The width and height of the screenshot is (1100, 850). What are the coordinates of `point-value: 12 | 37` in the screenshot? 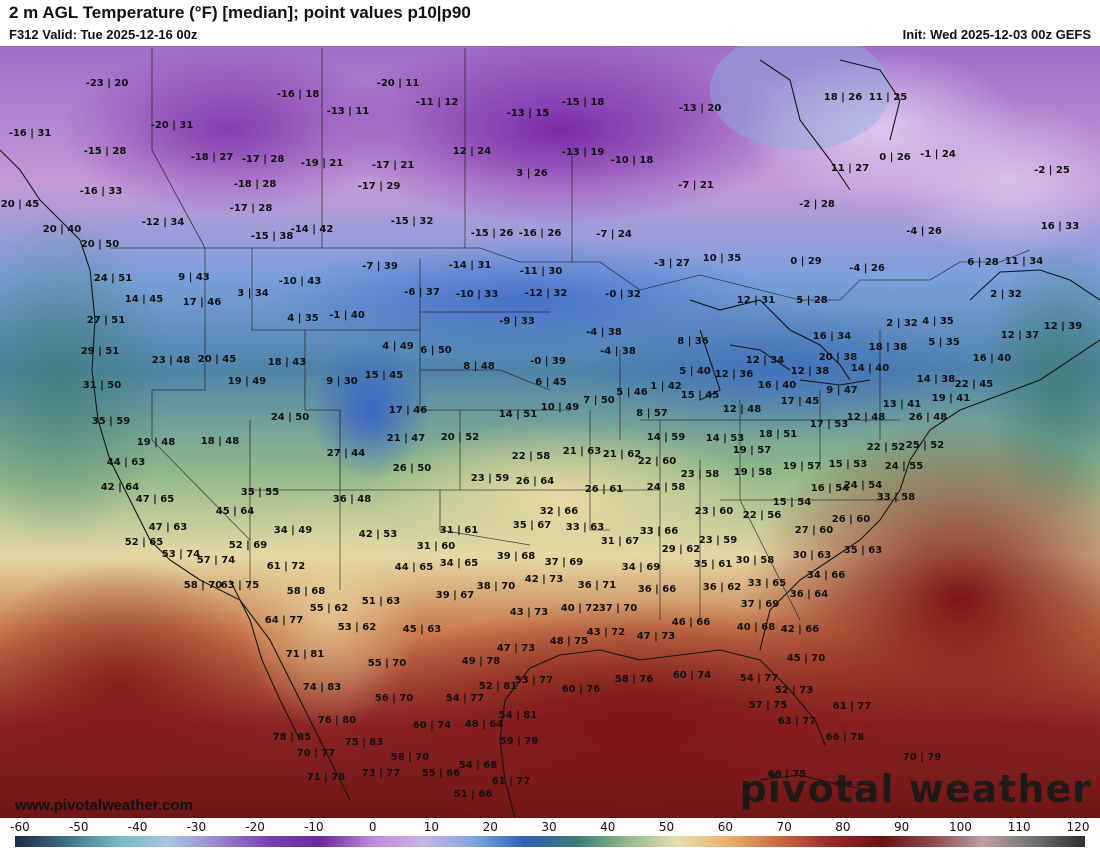 It's located at (1020, 335).